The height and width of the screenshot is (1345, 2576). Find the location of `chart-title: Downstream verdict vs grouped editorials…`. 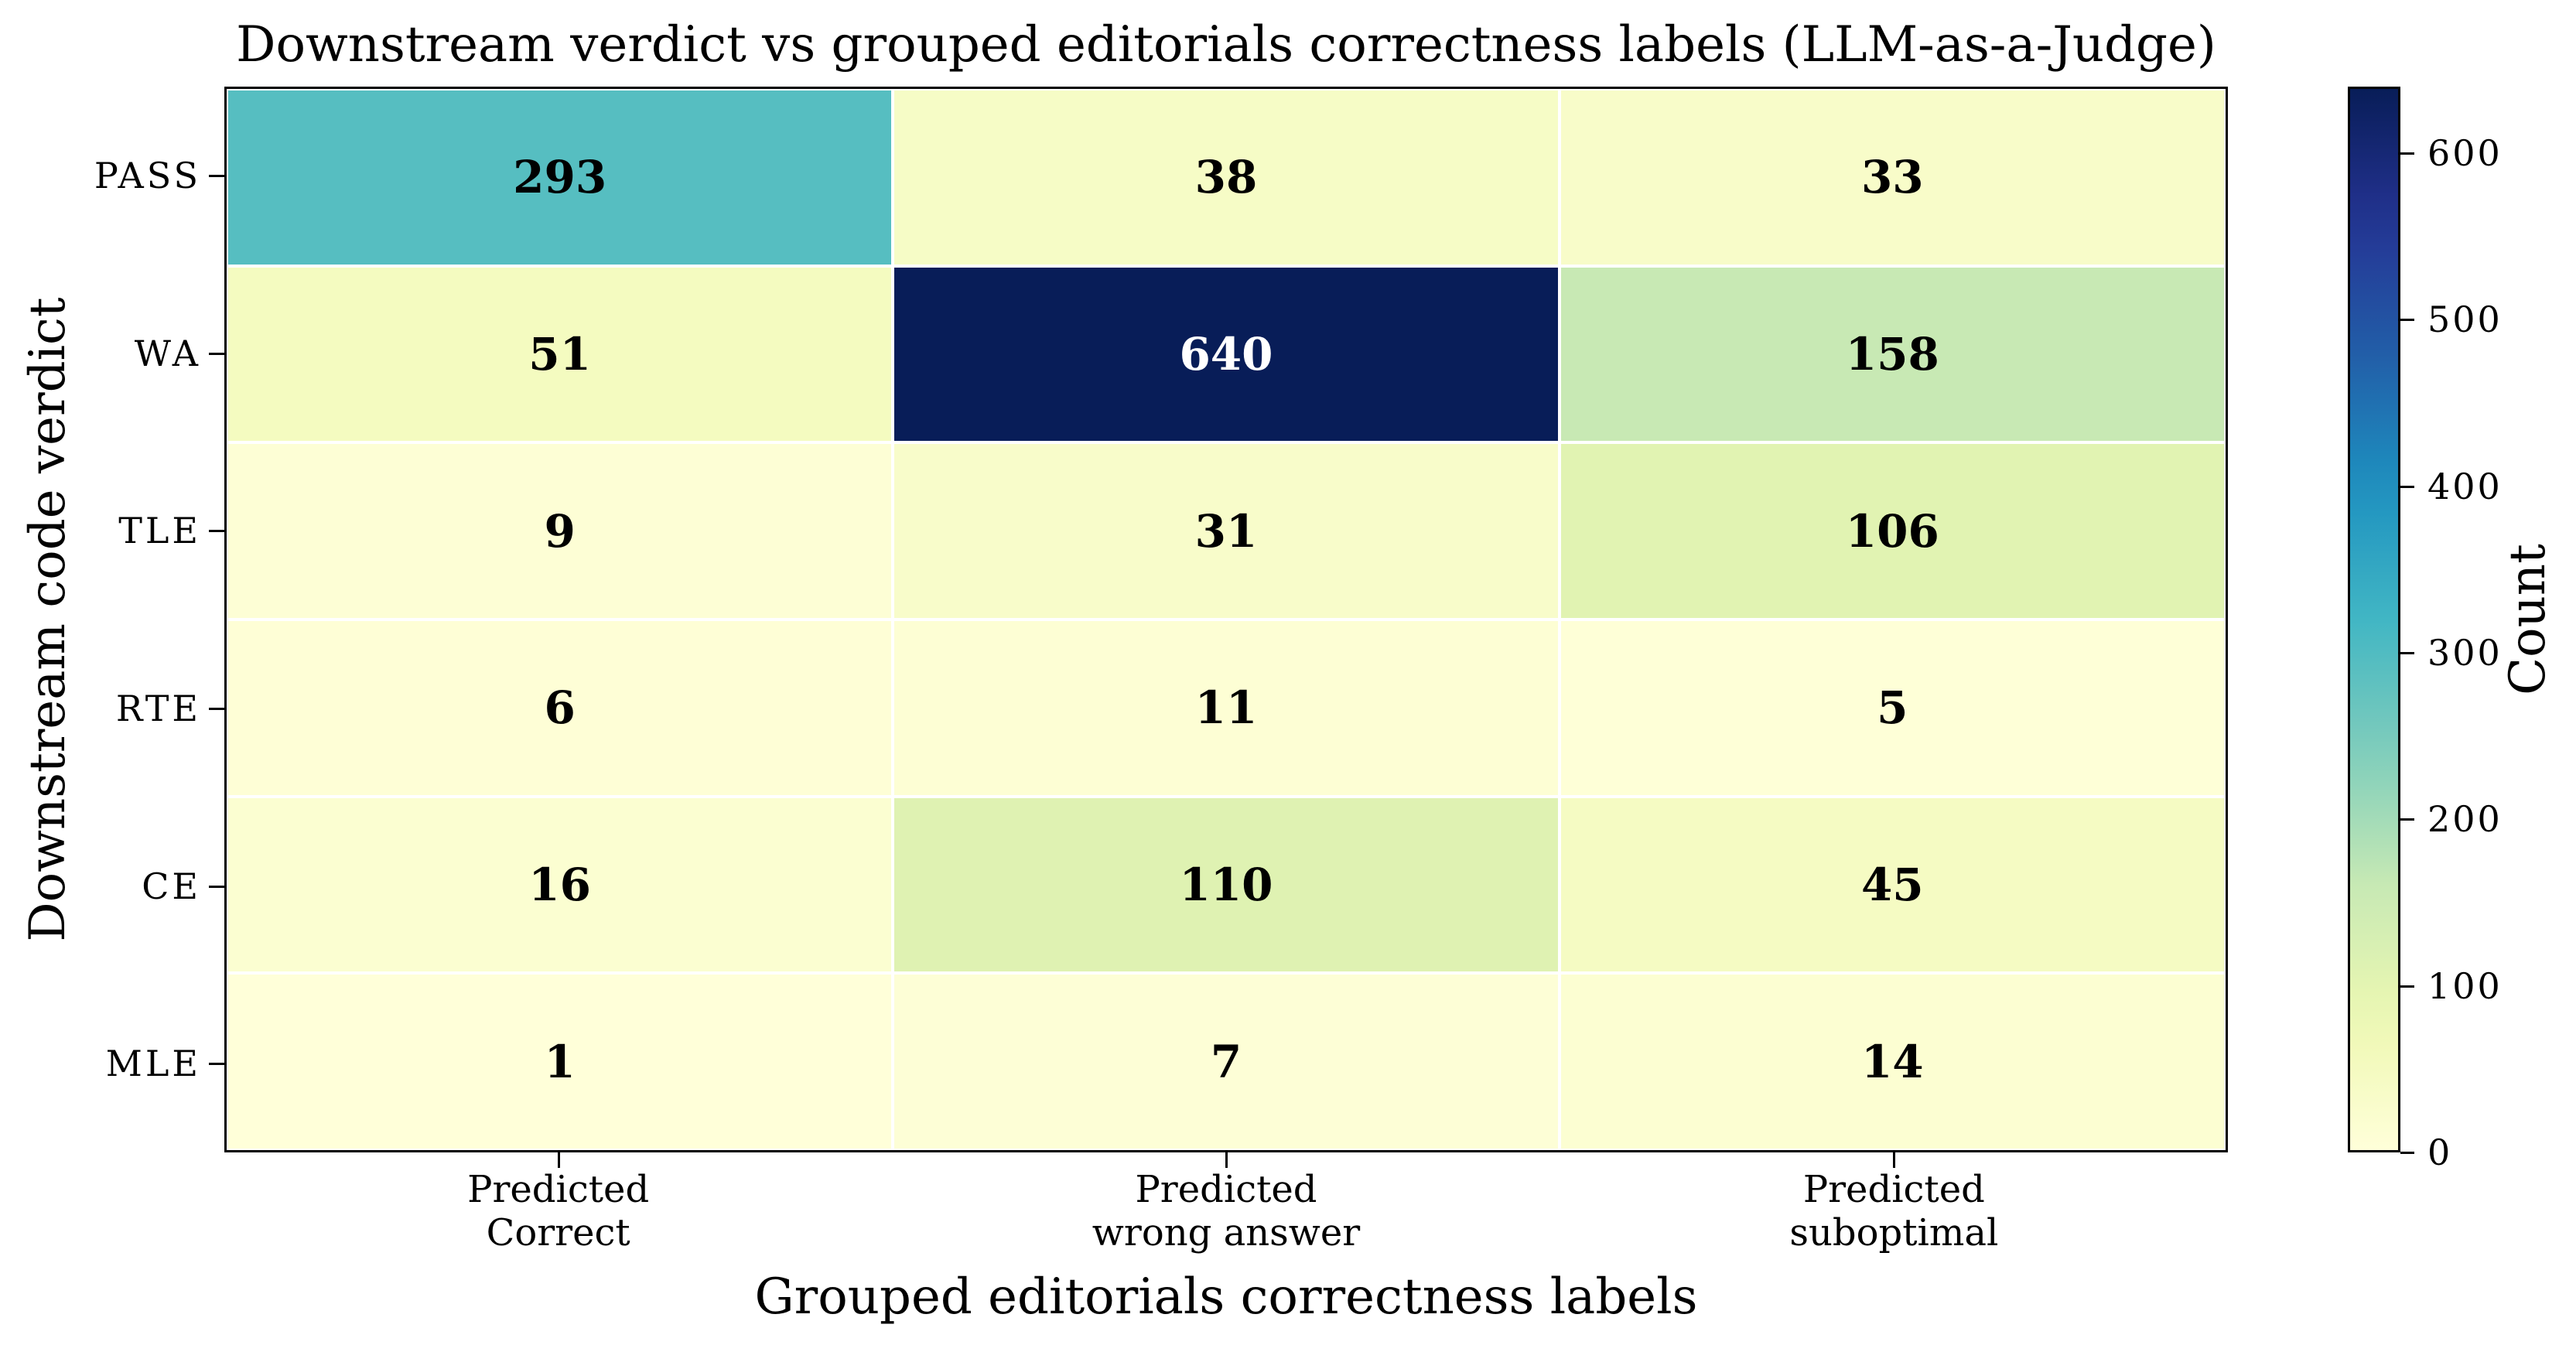

chart-title: Downstream verdict vs grouped editorials… is located at coordinates (1226, 44).